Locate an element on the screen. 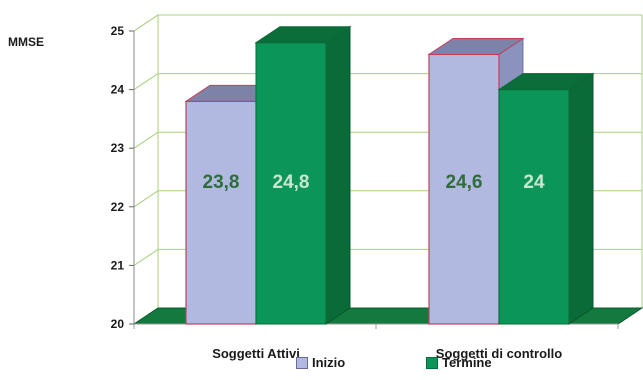 The height and width of the screenshot is (380, 643). y-tick-label: 23 is located at coordinates (118, 148).